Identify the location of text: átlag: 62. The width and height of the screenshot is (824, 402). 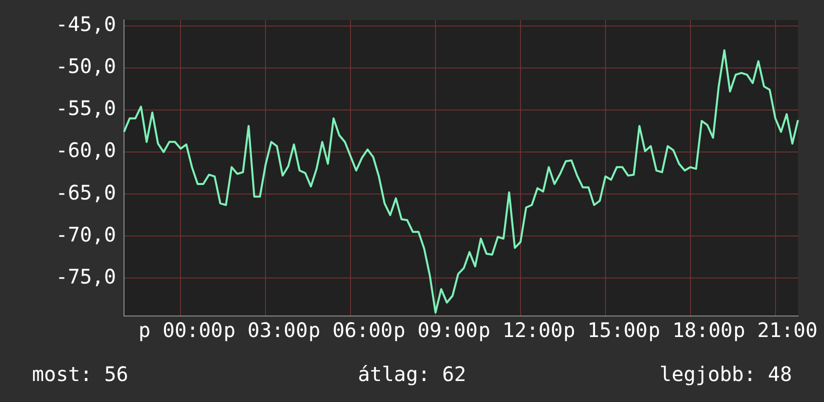
(412, 374).